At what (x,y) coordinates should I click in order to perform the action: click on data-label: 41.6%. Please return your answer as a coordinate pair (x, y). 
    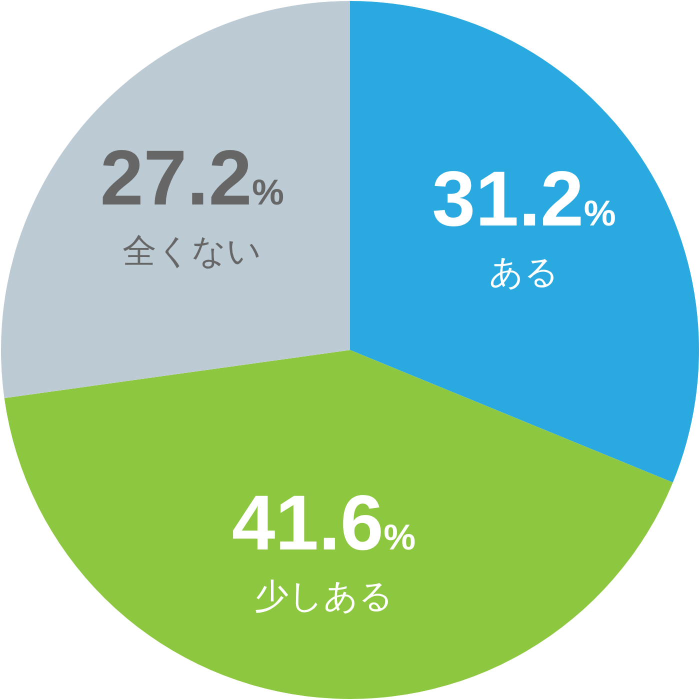
    Looking at the image, I should click on (324, 522).